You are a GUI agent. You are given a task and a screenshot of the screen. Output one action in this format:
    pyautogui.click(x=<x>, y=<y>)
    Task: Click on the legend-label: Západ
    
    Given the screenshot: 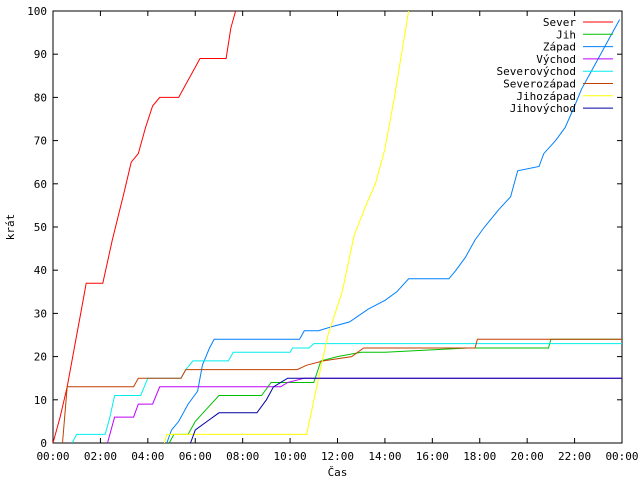 What is the action you would take?
    pyautogui.click(x=559, y=47)
    